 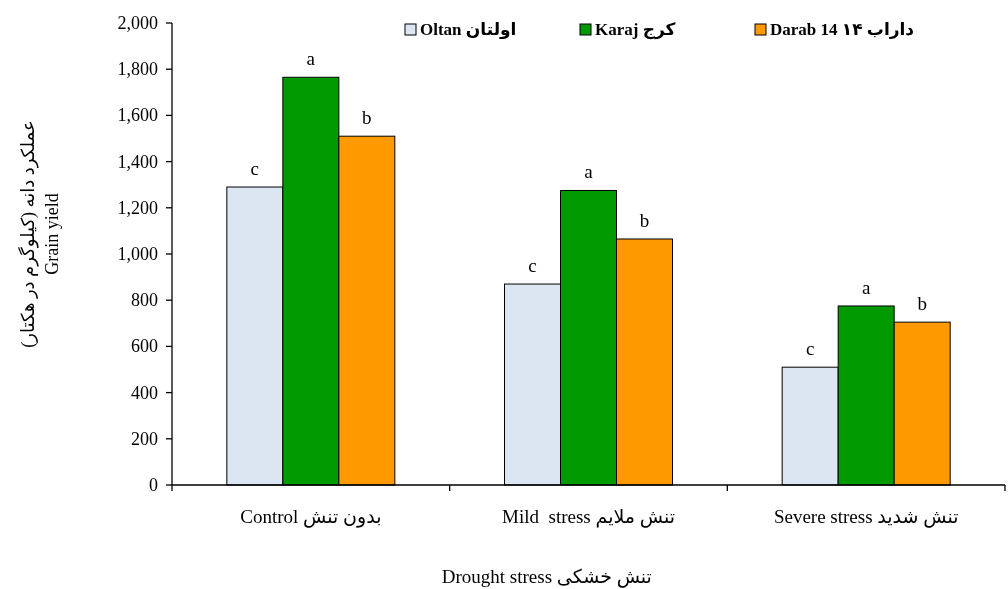 What do you see at coordinates (468, 30) in the screenshot?
I see `legend-label: Oltan اولتان` at bounding box center [468, 30].